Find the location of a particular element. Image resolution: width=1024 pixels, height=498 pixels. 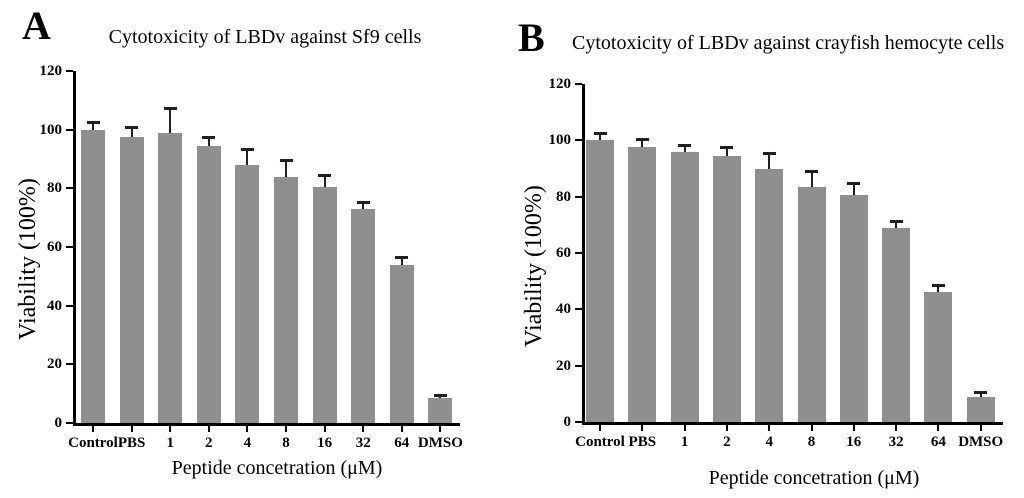

panel-b-letter: B is located at coordinates (531, 37).